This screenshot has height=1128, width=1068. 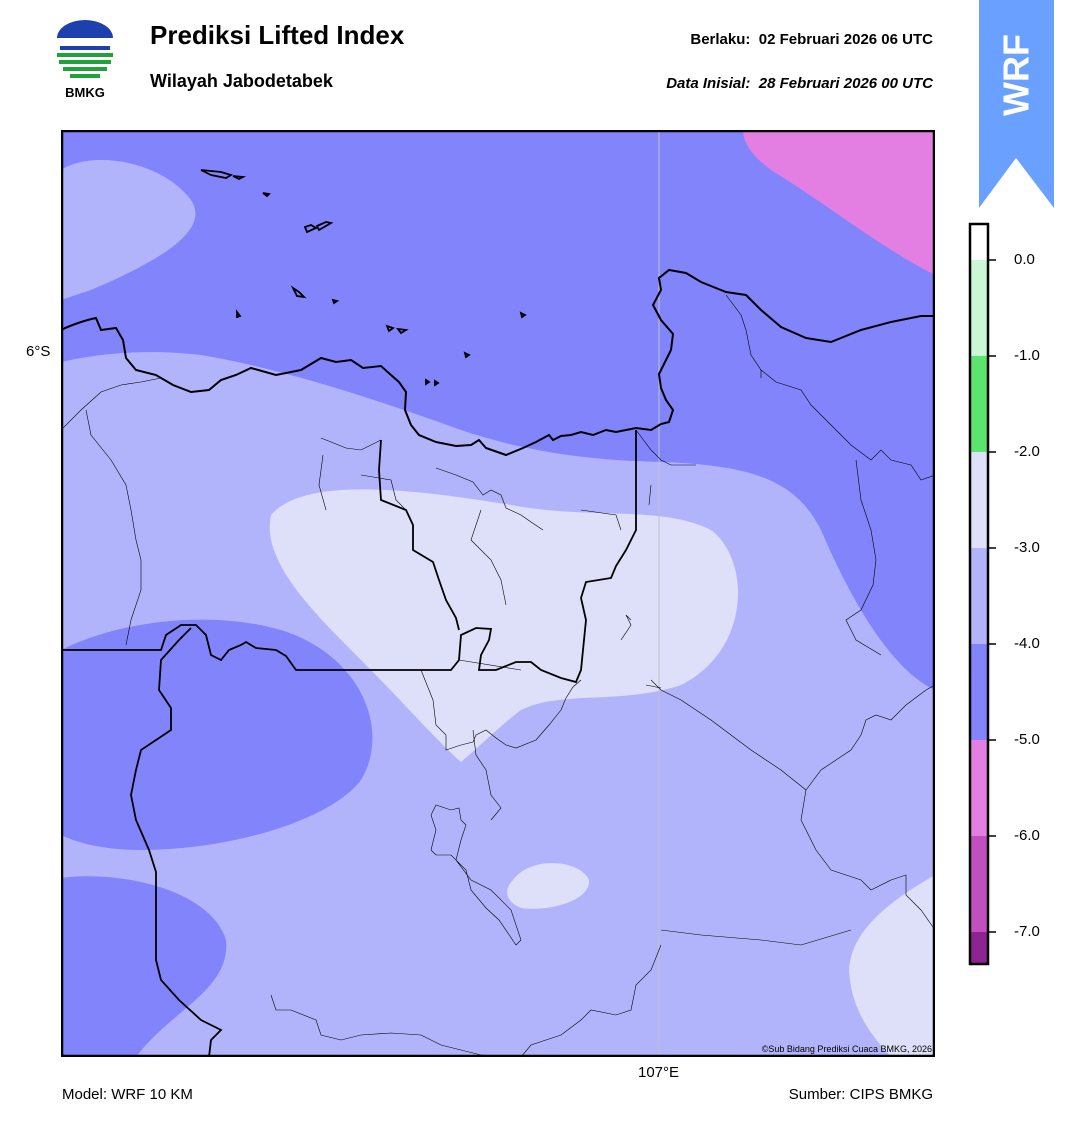 I want to click on colorbar-tick-label: -6.0, so click(x=1027, y=835).